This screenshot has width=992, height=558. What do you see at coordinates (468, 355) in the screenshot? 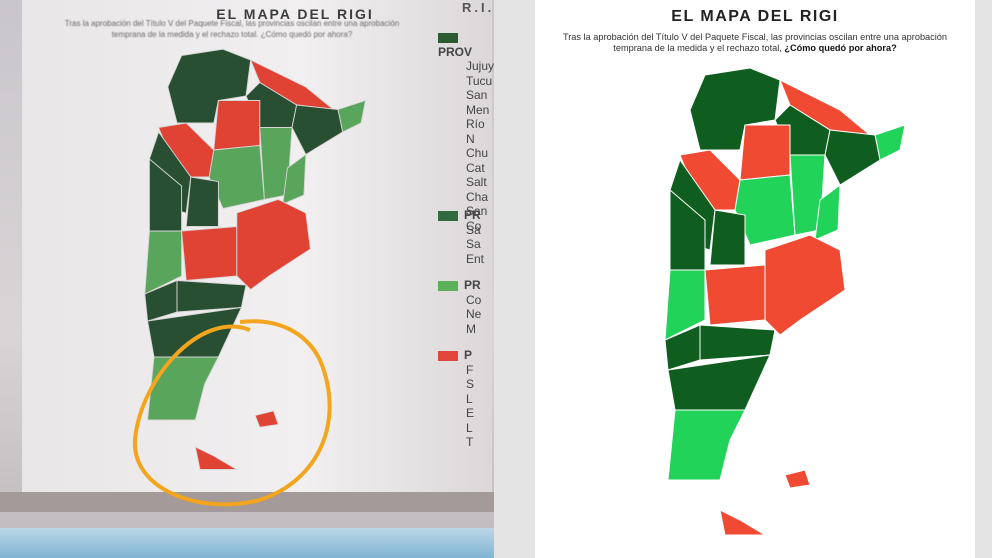
I see `legend-label: P` at bounding box center [468, 355].